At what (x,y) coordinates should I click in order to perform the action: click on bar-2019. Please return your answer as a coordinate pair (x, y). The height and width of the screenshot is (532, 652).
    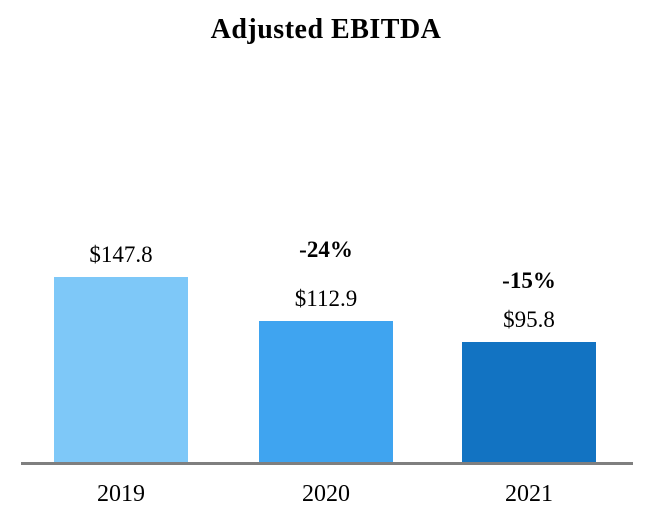
    Looking at the image, I should click on (121, 370).